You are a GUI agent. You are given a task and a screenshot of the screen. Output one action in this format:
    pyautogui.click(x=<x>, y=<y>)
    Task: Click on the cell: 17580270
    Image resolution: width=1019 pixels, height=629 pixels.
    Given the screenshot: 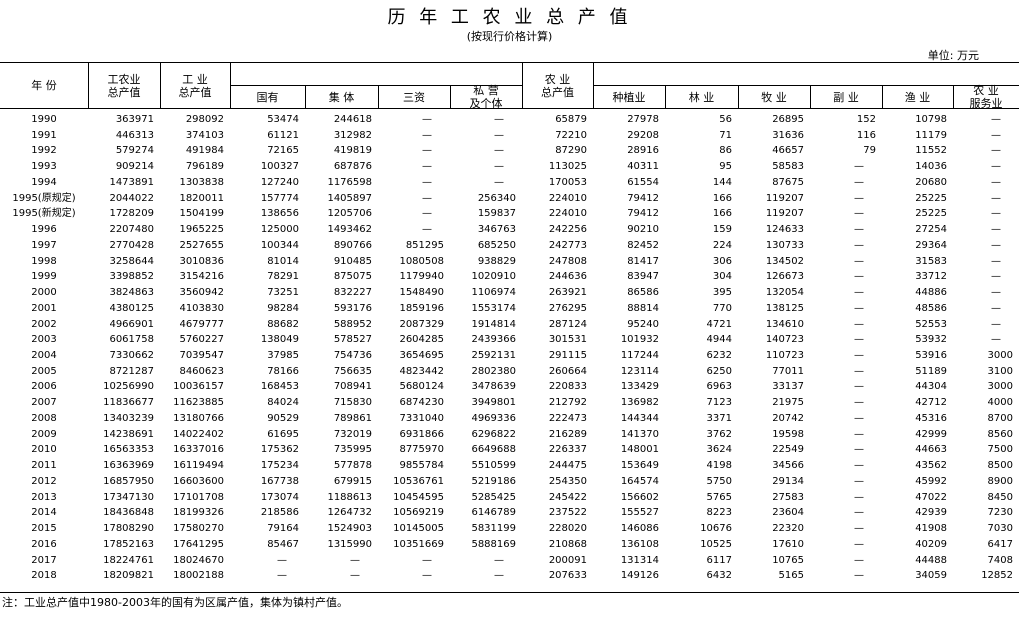 What is the action you would take?
    pyautogui.click(x=198, y=529)
    